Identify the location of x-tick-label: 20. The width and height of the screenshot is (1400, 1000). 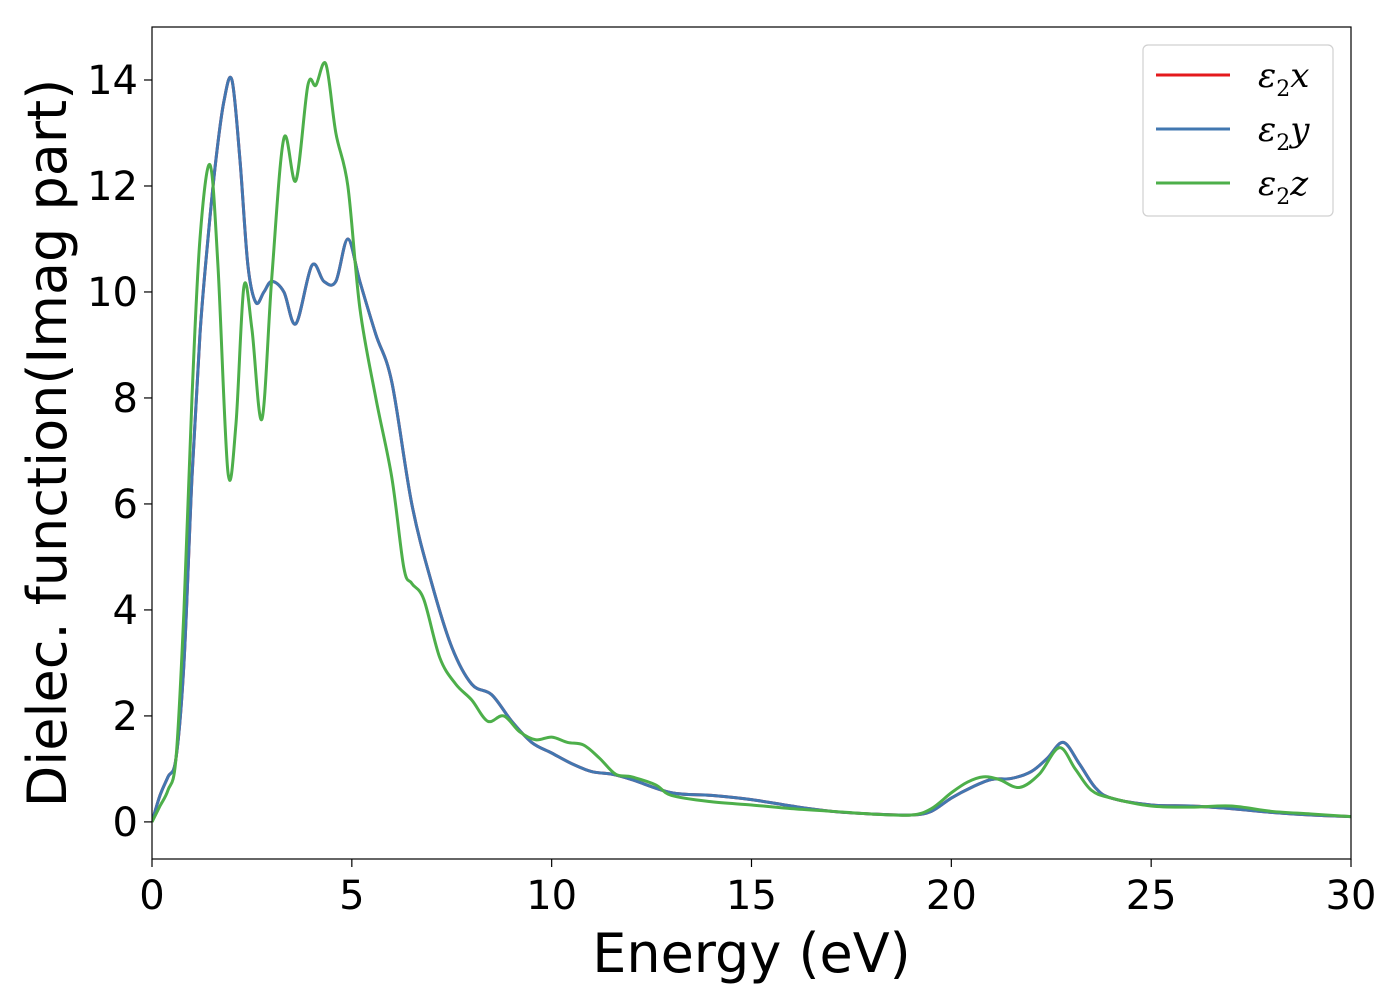
(951, 896).